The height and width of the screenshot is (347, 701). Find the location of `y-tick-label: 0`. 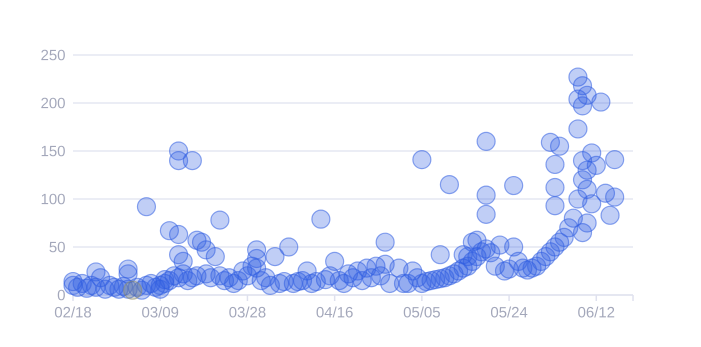

y-tick-label: 0 is located at coordinates (61, 295).